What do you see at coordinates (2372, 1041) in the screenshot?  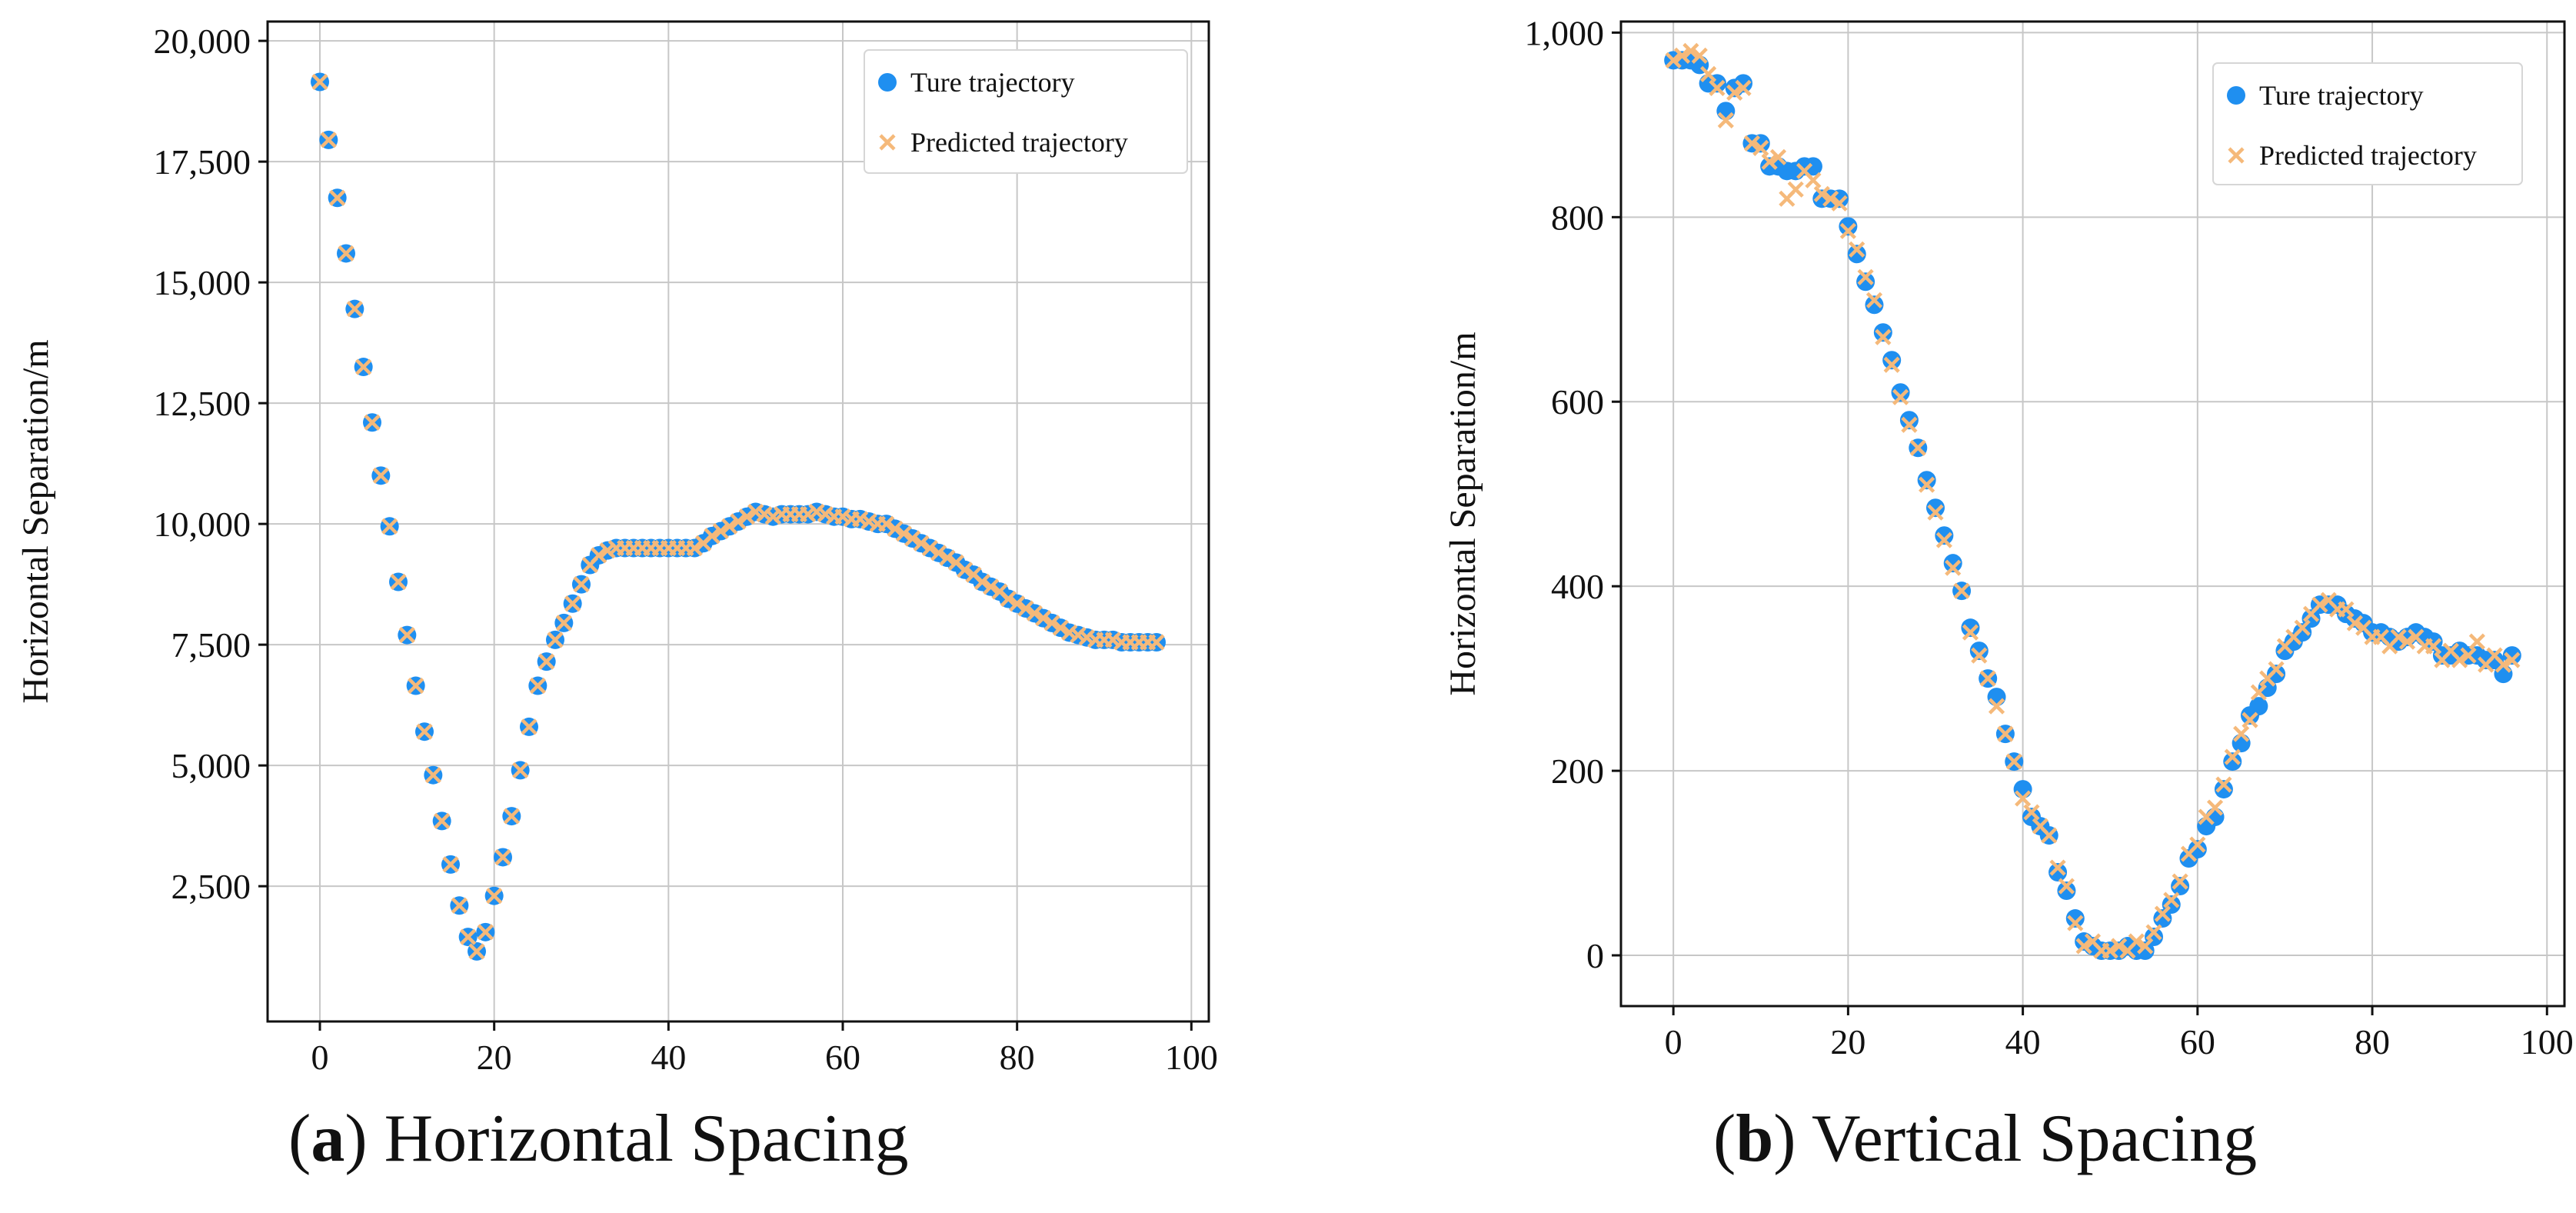 I see `chart2-x-tick-label: 80` at bounding box center [2372, 1041].